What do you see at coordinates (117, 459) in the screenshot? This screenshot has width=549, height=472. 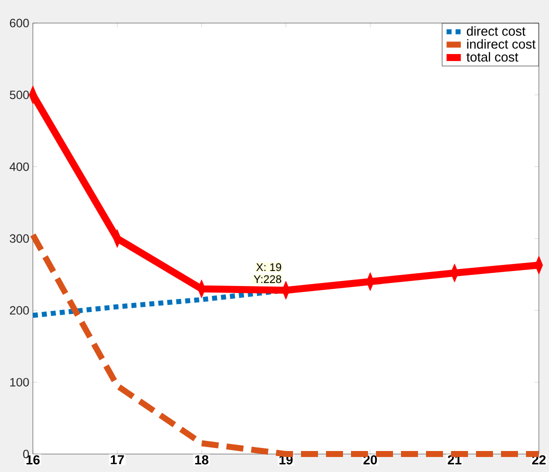 I see `x-tick-label: 17` at bounding box center [117, 459].